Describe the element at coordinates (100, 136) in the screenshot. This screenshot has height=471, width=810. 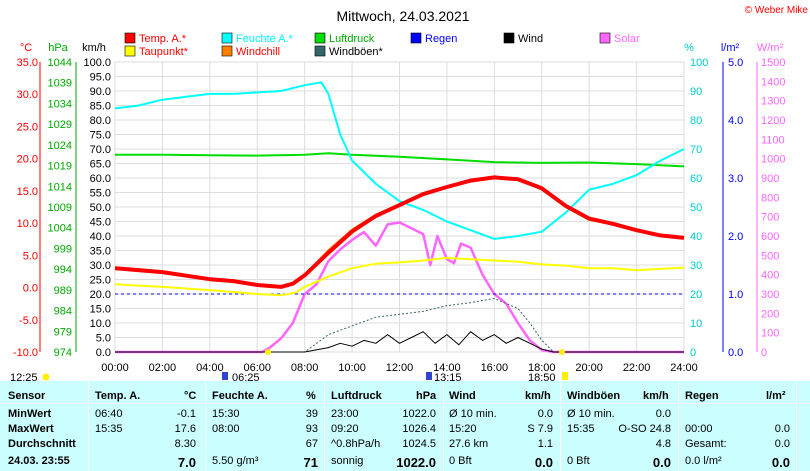
I see `wind-tick-label: 75.0` at that location.